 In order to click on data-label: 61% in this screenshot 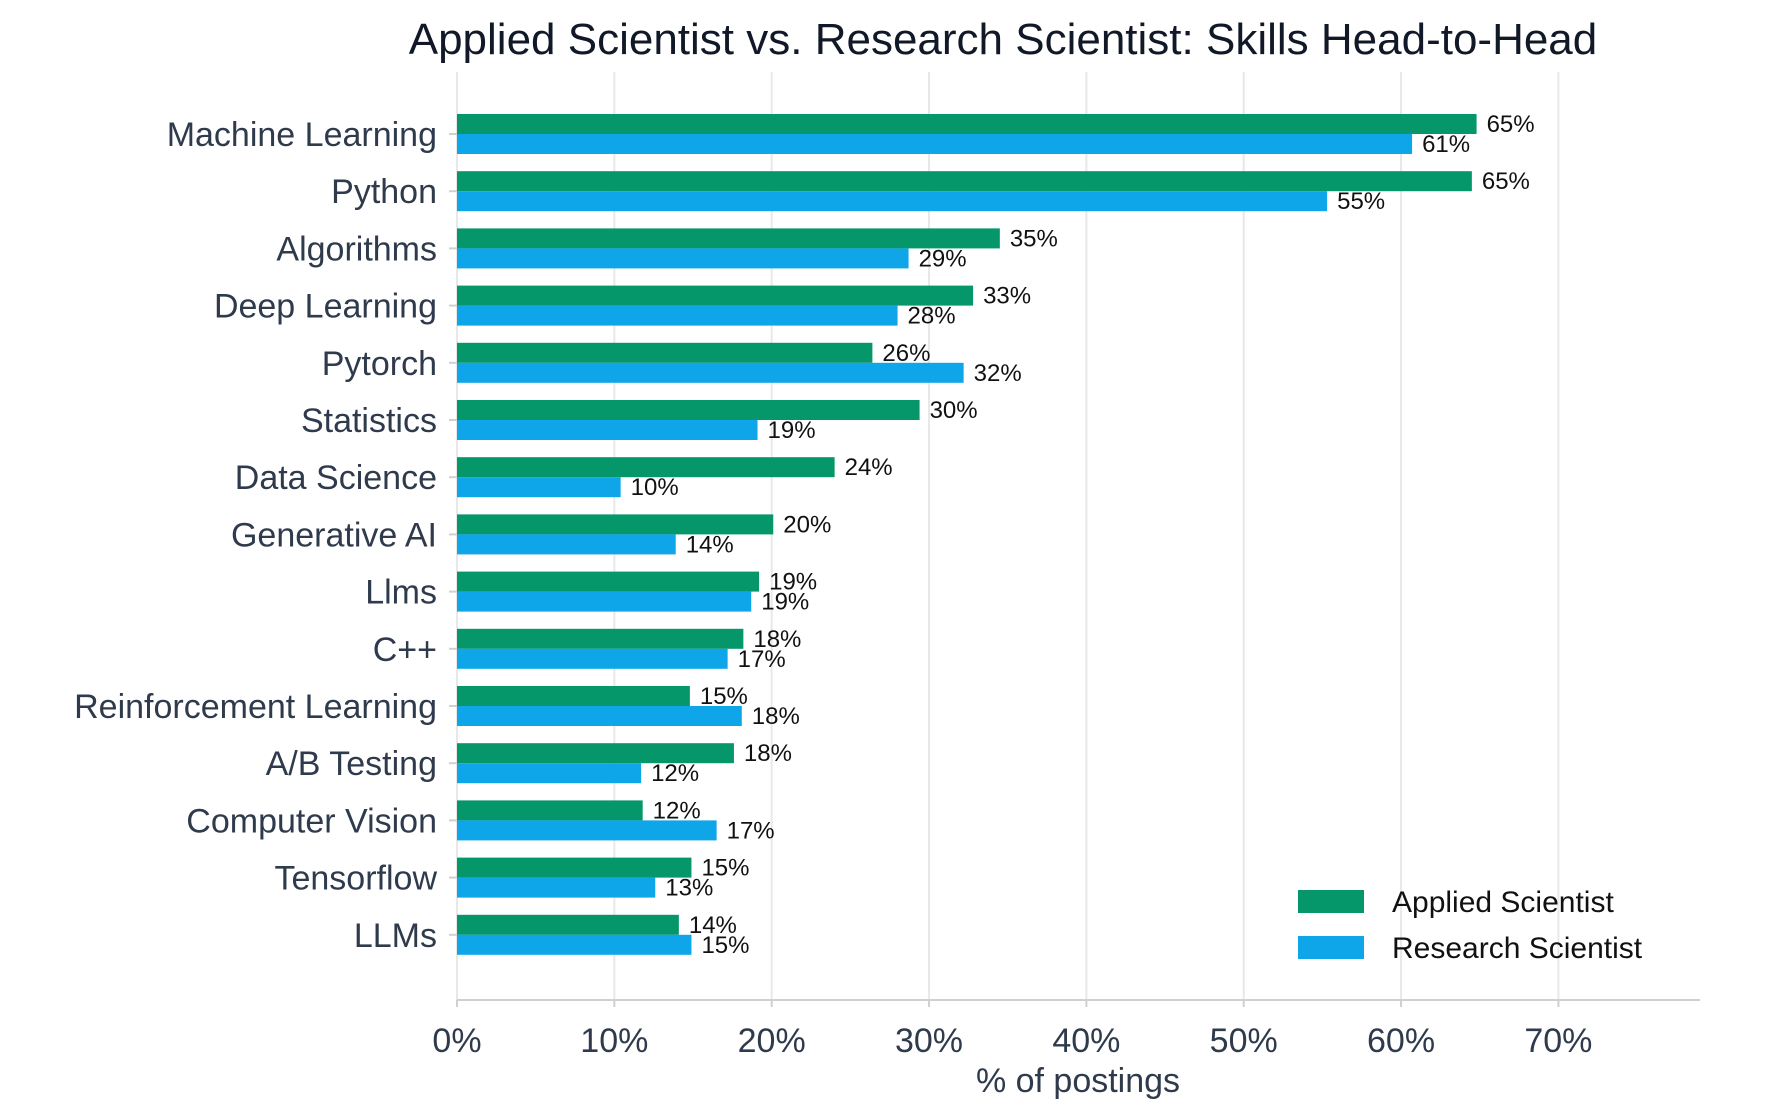, I will do `click(1446, 144)`.